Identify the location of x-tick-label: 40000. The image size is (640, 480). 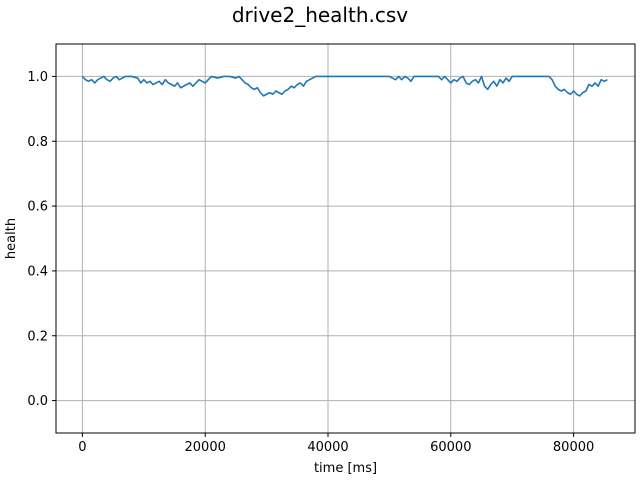
(327, 447).